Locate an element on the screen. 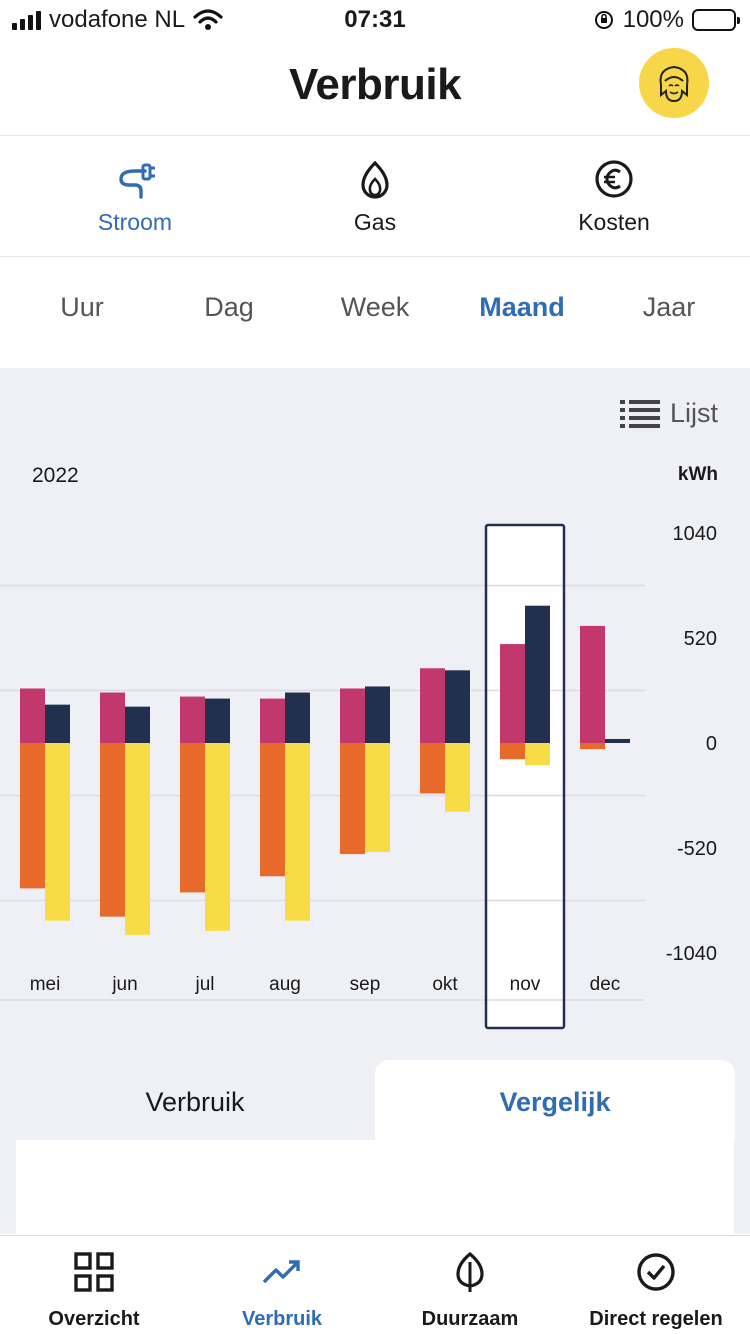 The image size is (750, 1334). grid-icon is located at coordinates (94, 1272).